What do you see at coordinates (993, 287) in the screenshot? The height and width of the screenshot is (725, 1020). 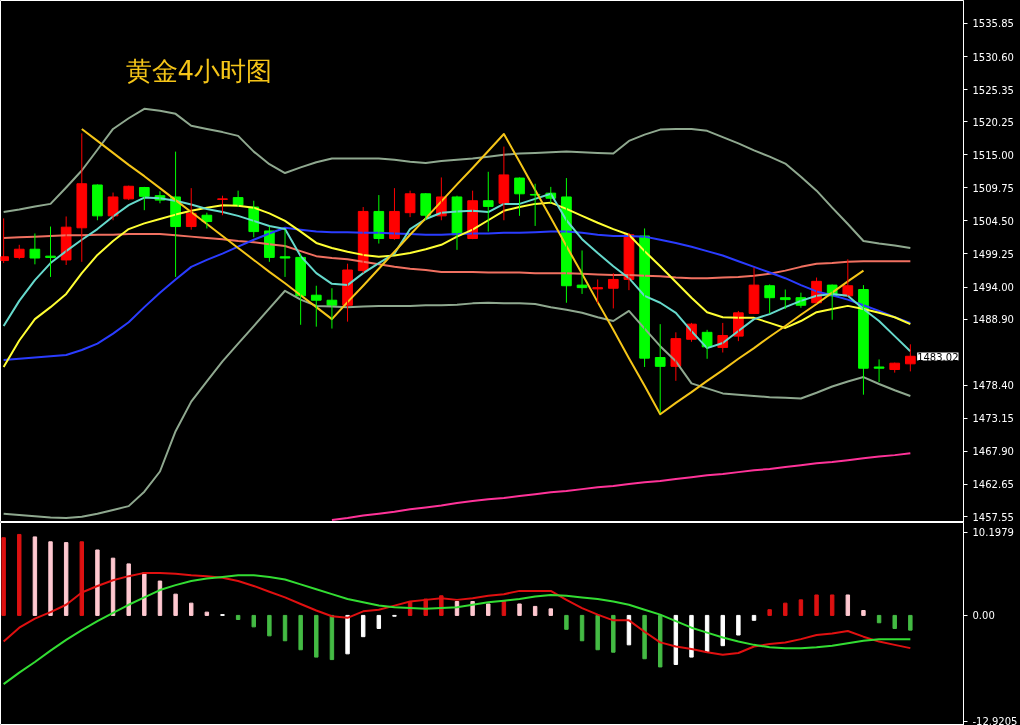 I see `y-tick-label: 1494.00` at bounding box center [993, 287].